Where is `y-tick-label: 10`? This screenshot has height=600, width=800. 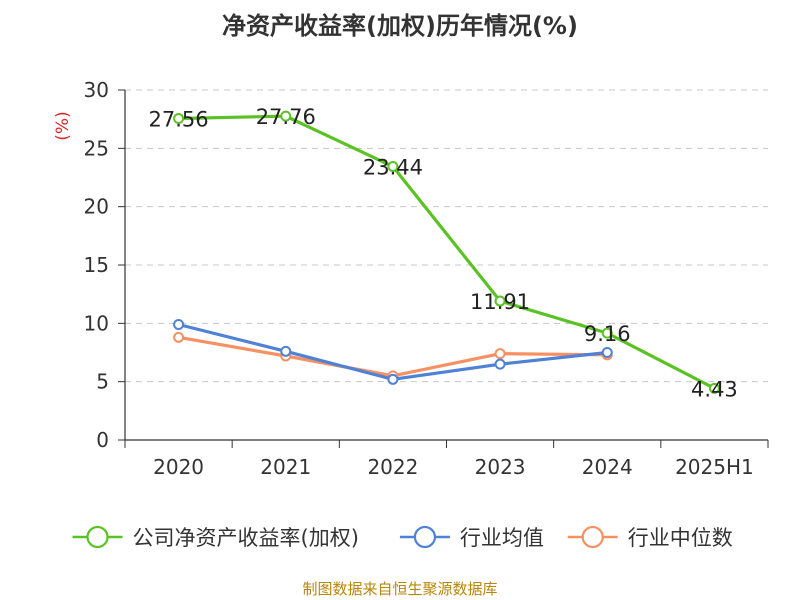 y-tick-label: 10 is located at coordinates (96, 323).